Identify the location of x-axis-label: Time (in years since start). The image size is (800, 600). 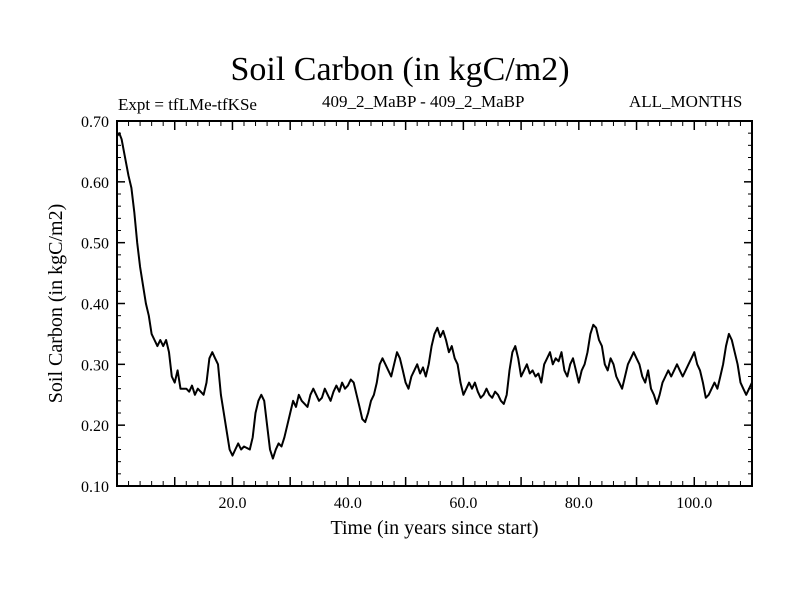
(434, 528).